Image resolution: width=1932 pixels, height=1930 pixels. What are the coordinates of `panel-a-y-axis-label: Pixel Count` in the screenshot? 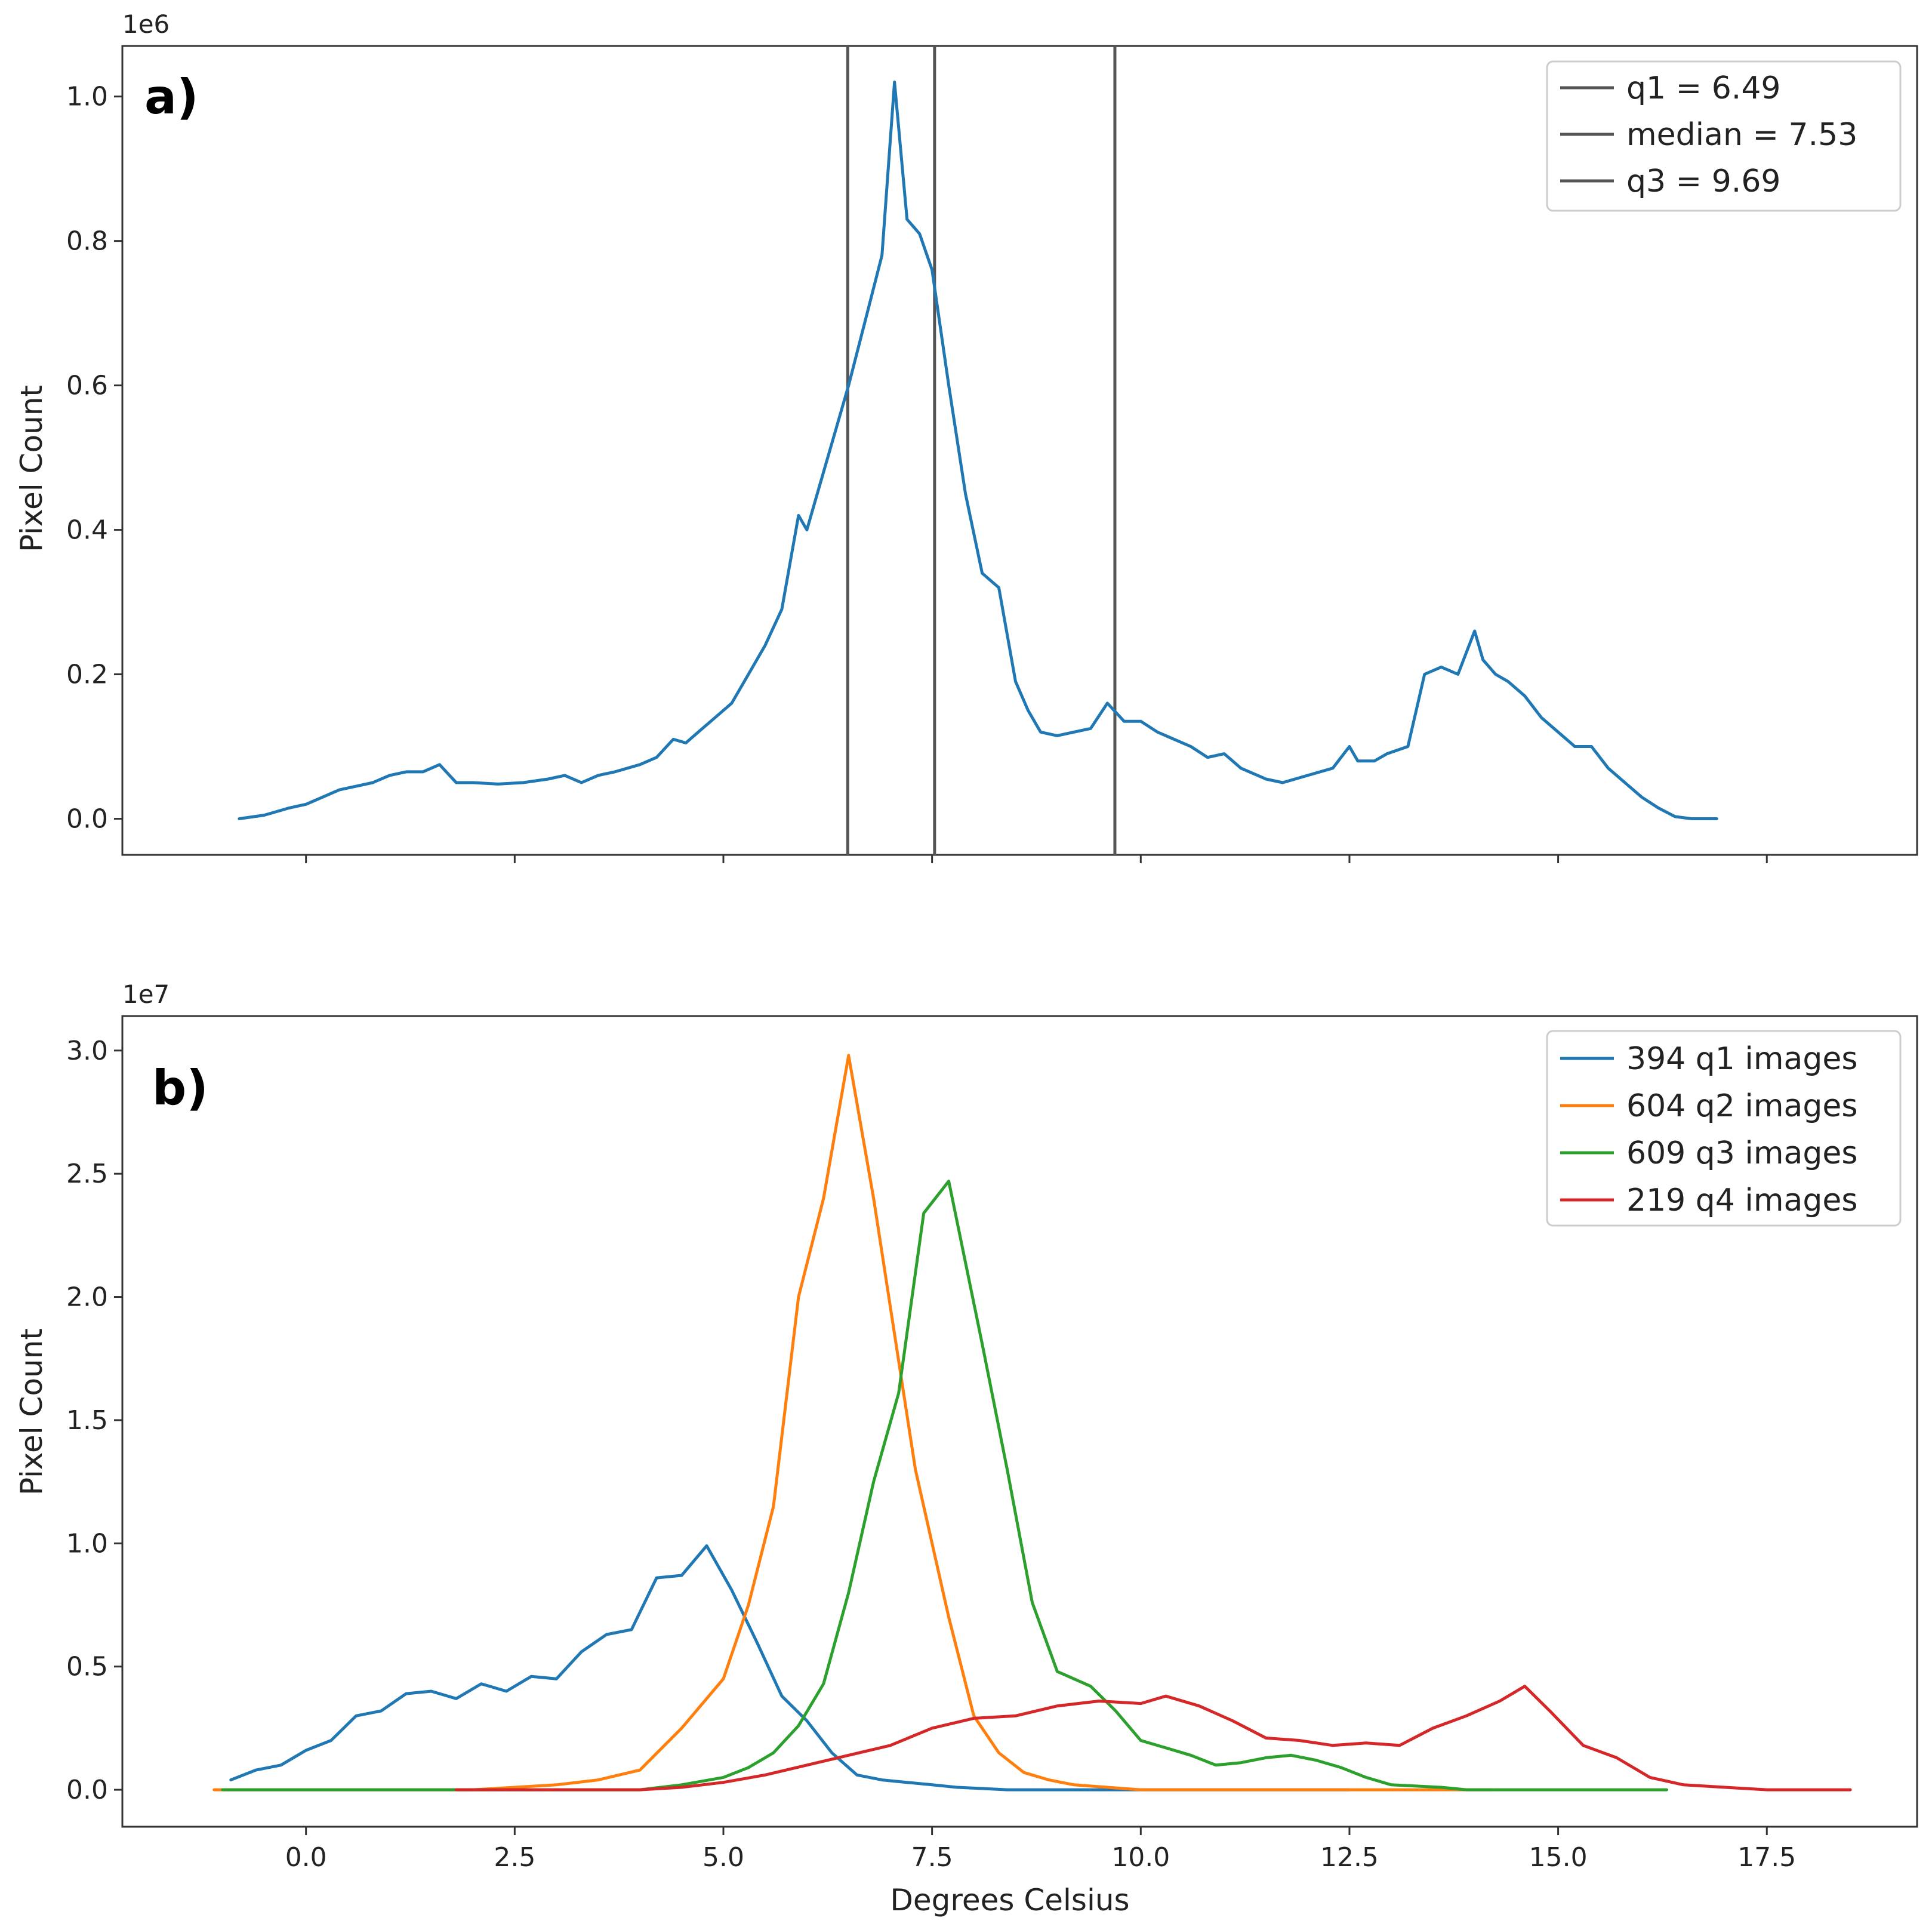 It's located at (31, 468).